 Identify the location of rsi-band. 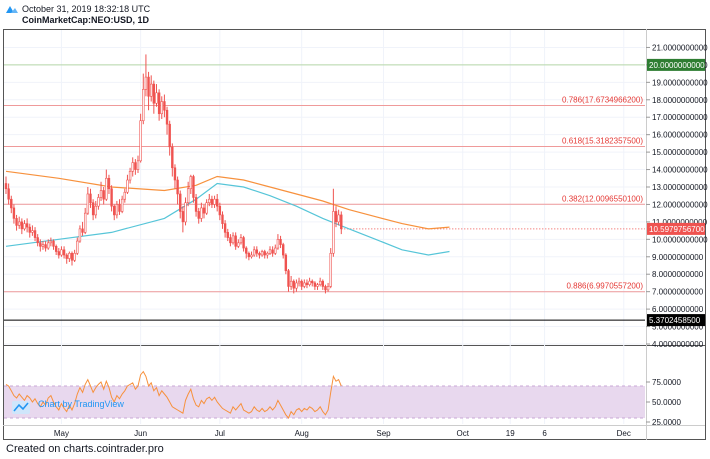
(324, 402).